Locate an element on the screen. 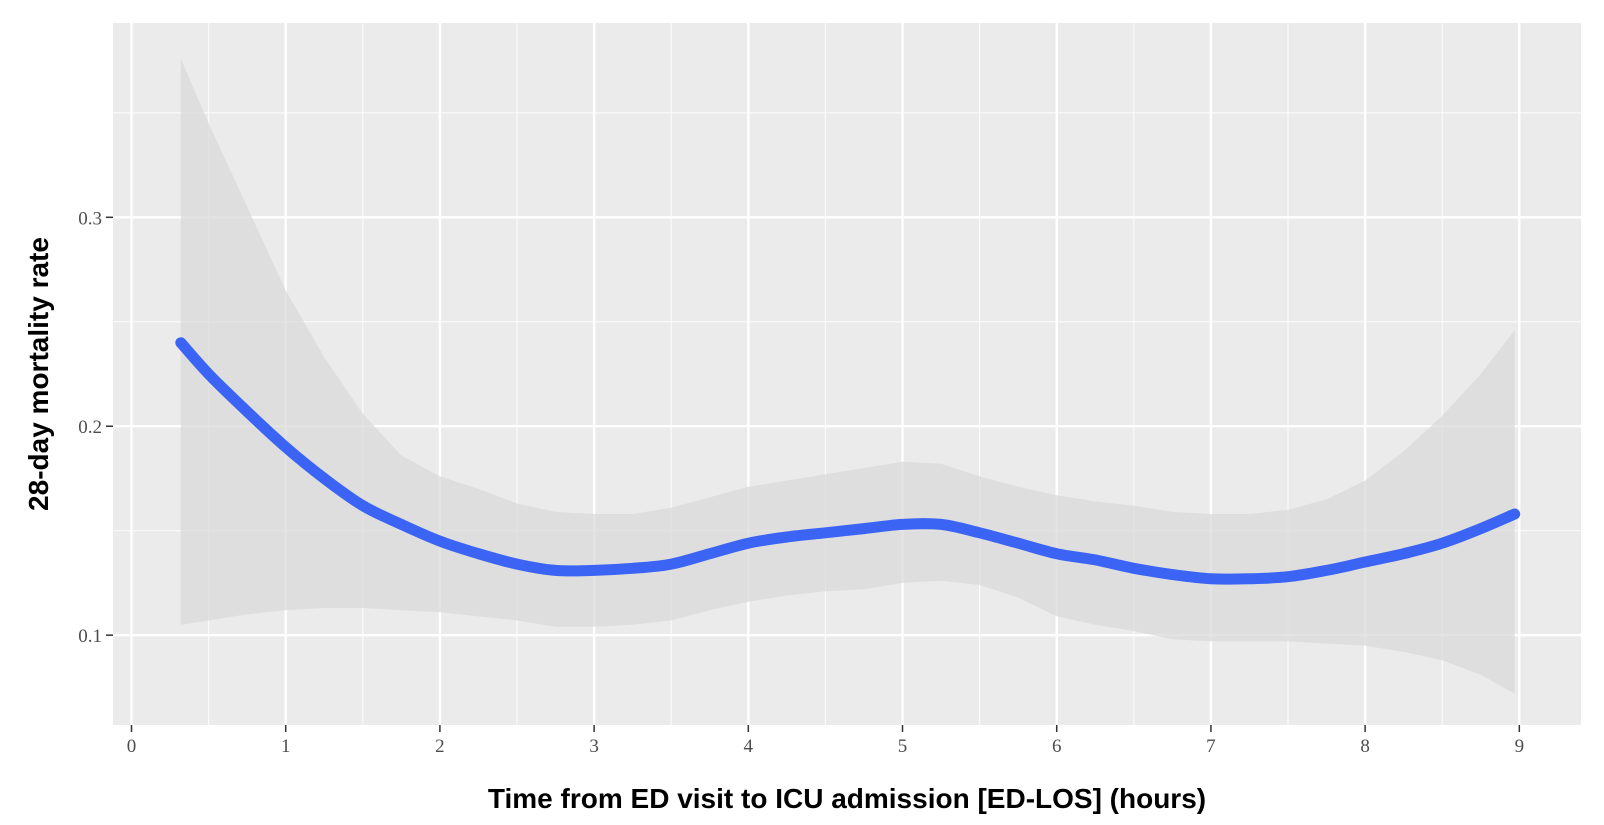 This screenshot has height=825, width=1604. y-tick-label: 0.3 is located at coordinates (90, 218).